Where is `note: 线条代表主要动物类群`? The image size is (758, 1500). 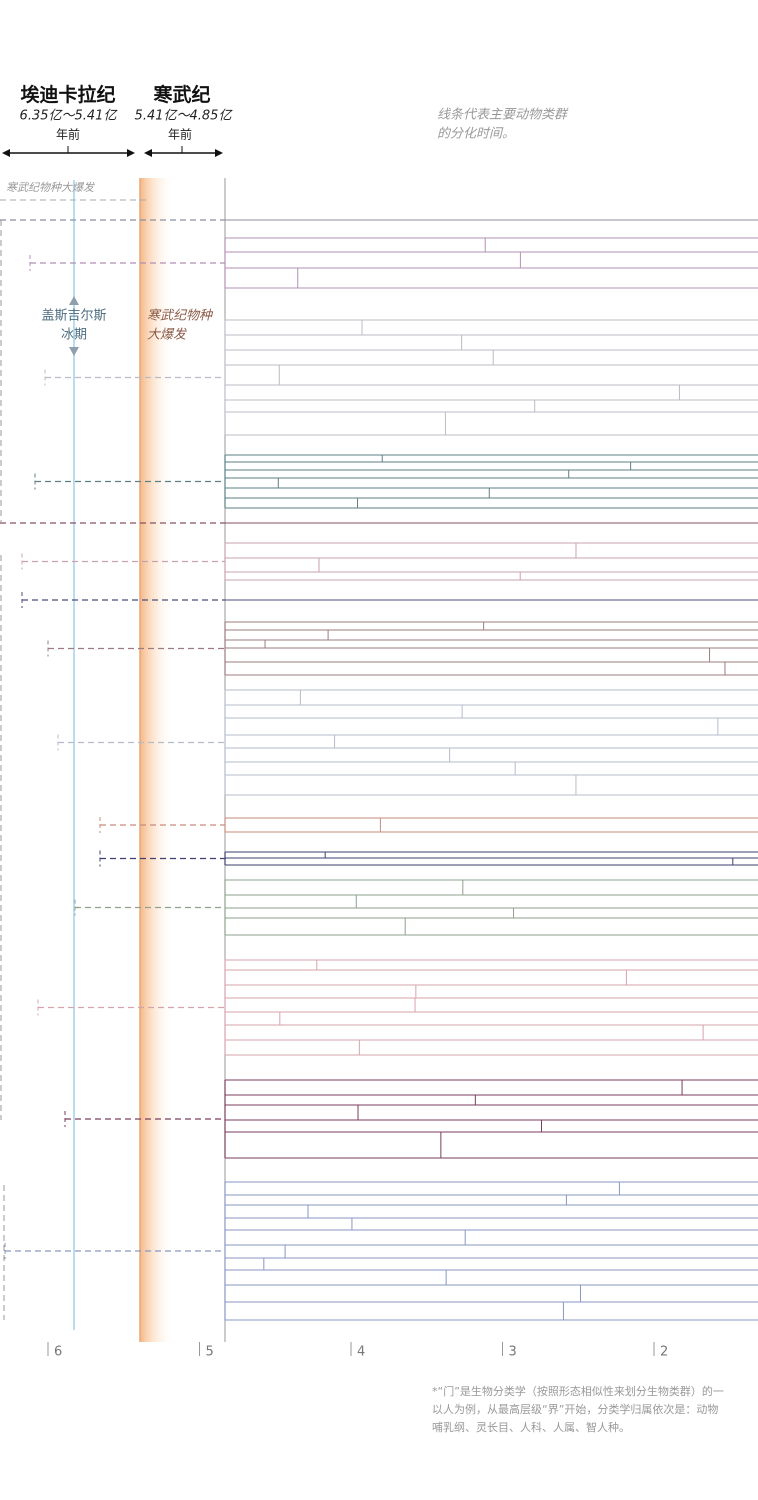
note: 线条代表主要动物类群 is located at coordinates (503, 115).